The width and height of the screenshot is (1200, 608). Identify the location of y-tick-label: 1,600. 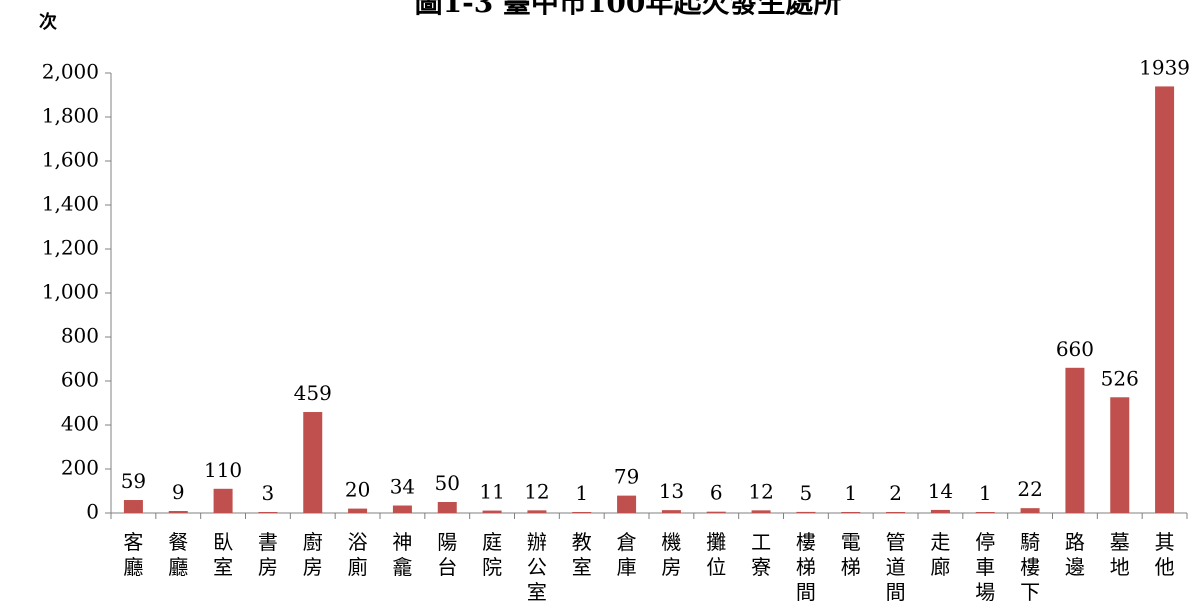
(70, 160).